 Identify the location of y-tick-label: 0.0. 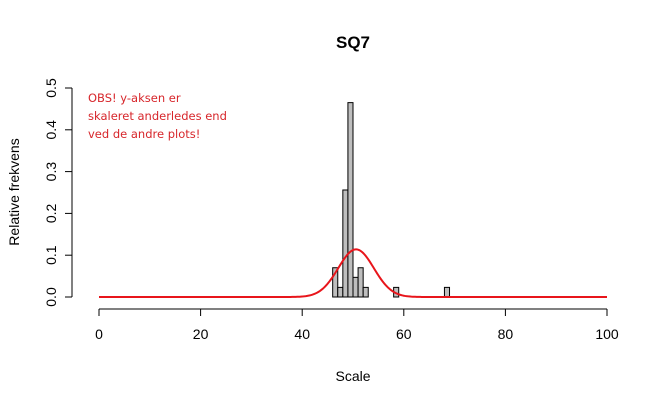
(51, 297).